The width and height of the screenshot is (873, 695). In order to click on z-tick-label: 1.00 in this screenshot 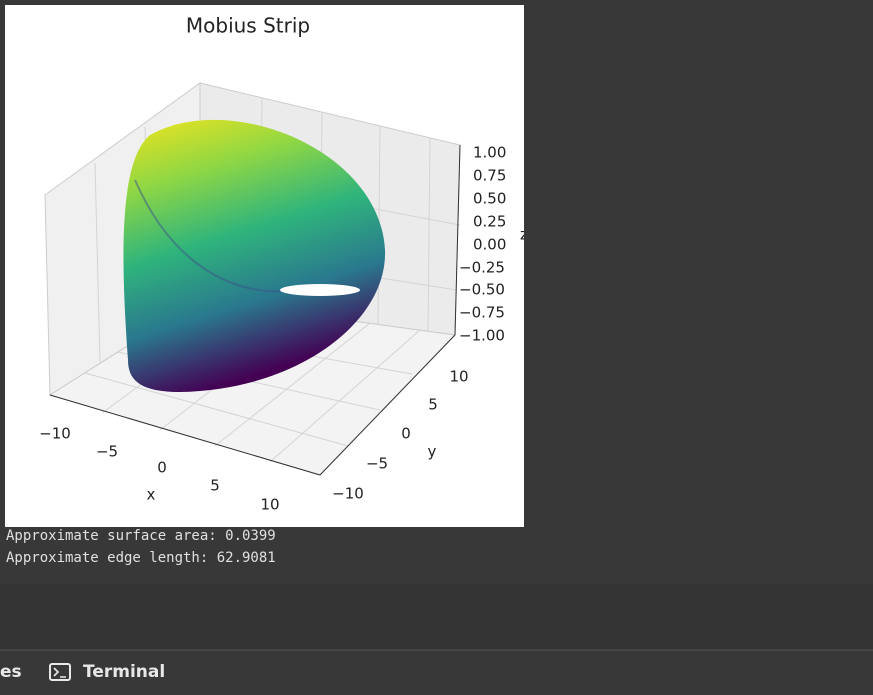, I will do `click(489, 153)`.